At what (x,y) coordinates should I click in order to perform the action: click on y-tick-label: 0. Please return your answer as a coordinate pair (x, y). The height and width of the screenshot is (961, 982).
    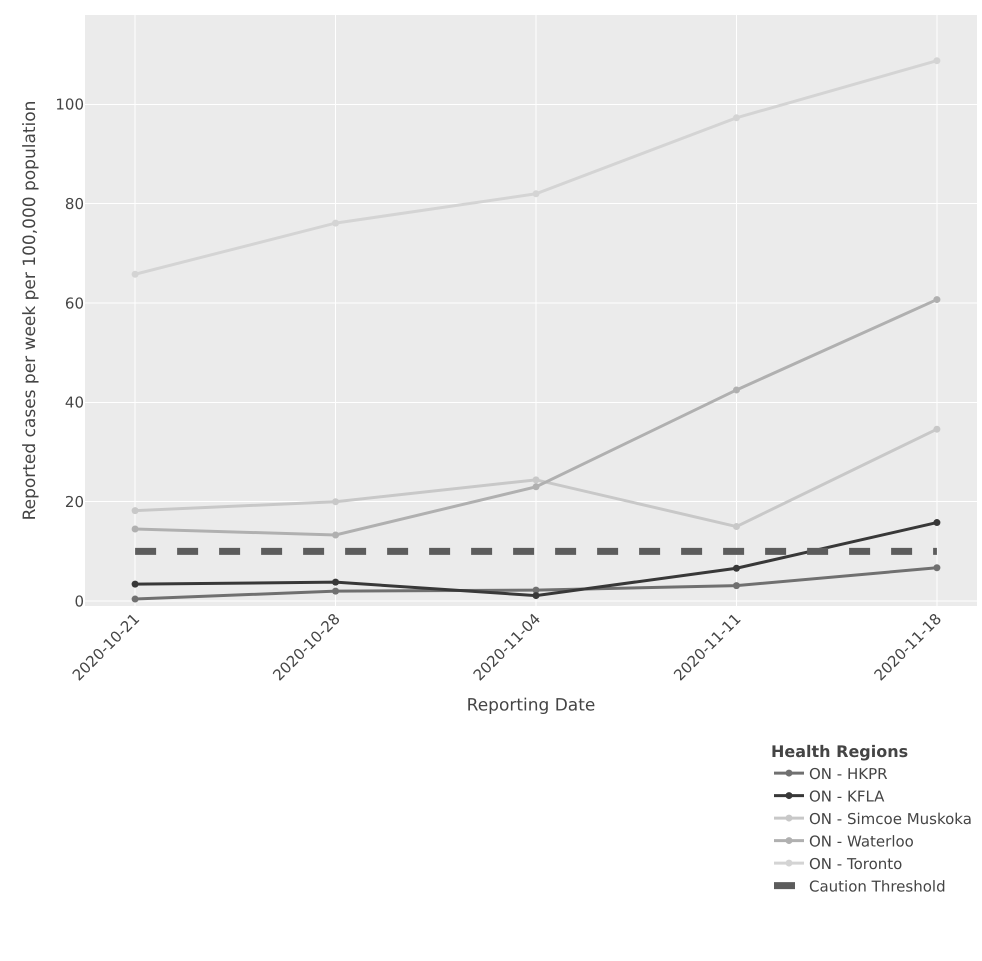
    Looking at the image, I should click on (79, 601).